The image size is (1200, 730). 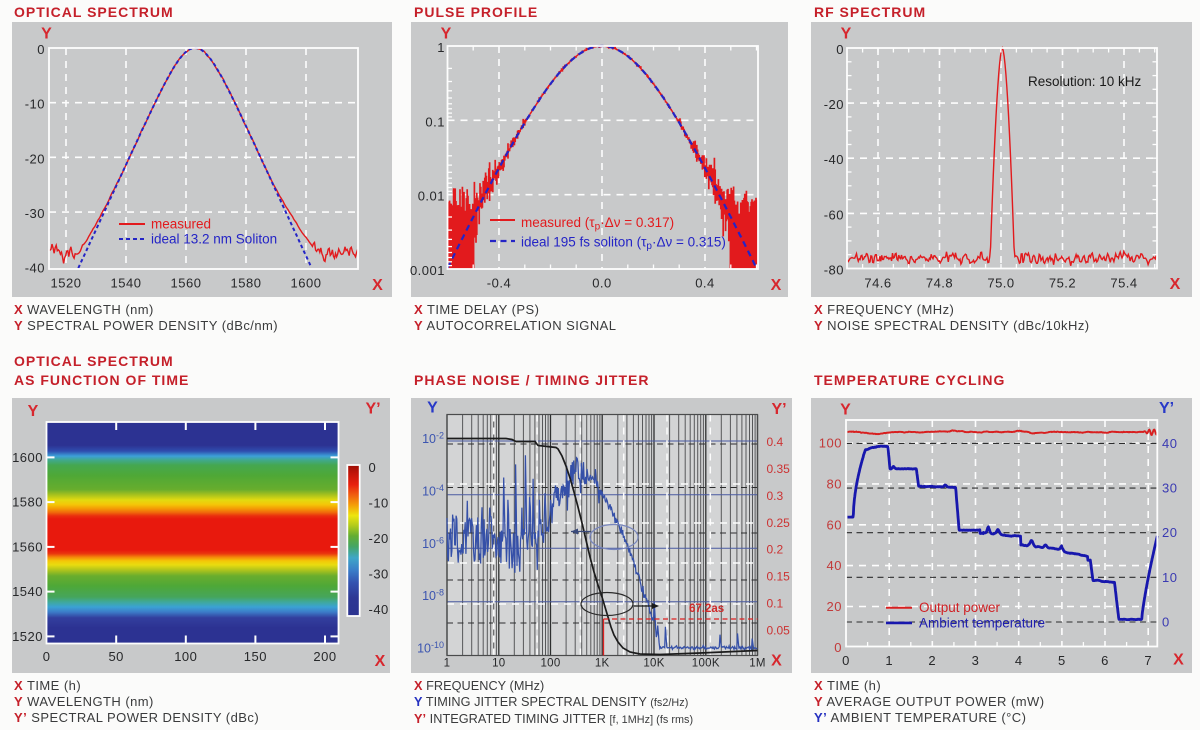 I want to click on svg-text: -0.4, so click(x=499, y=283).